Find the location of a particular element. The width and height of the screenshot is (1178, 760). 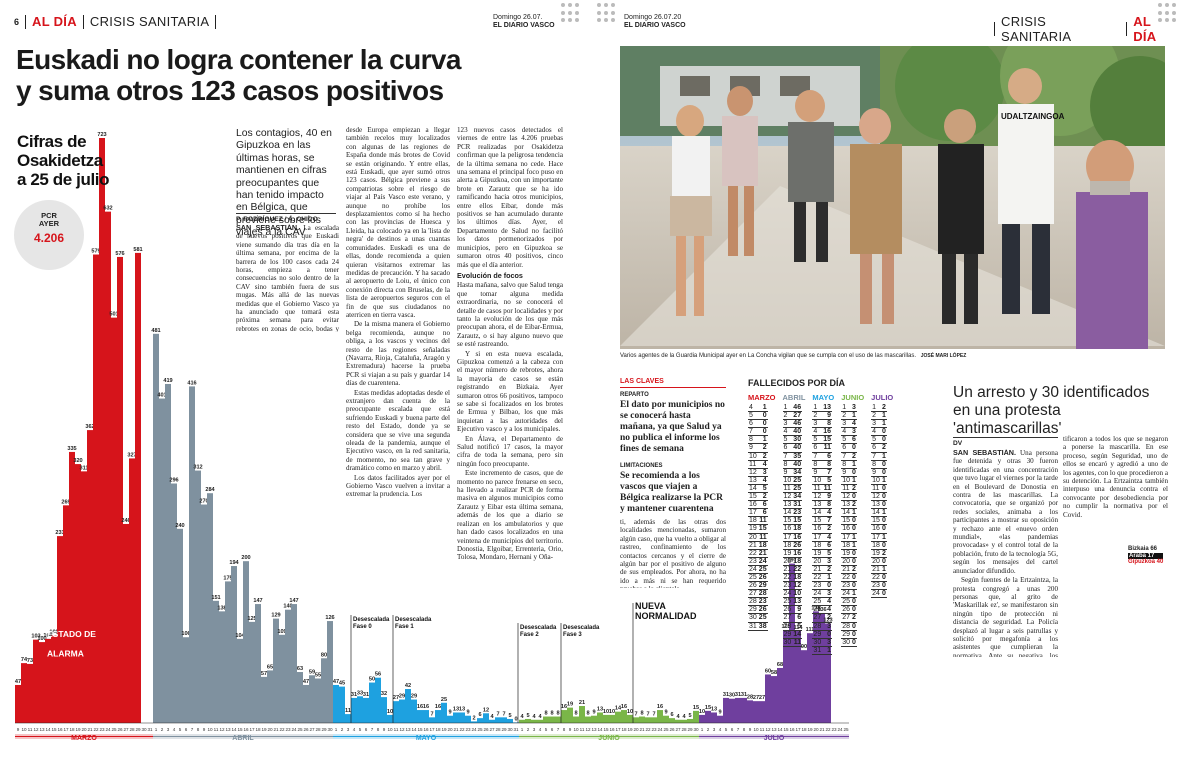

table-row: 20 3 is located at coordinates (822, 561).